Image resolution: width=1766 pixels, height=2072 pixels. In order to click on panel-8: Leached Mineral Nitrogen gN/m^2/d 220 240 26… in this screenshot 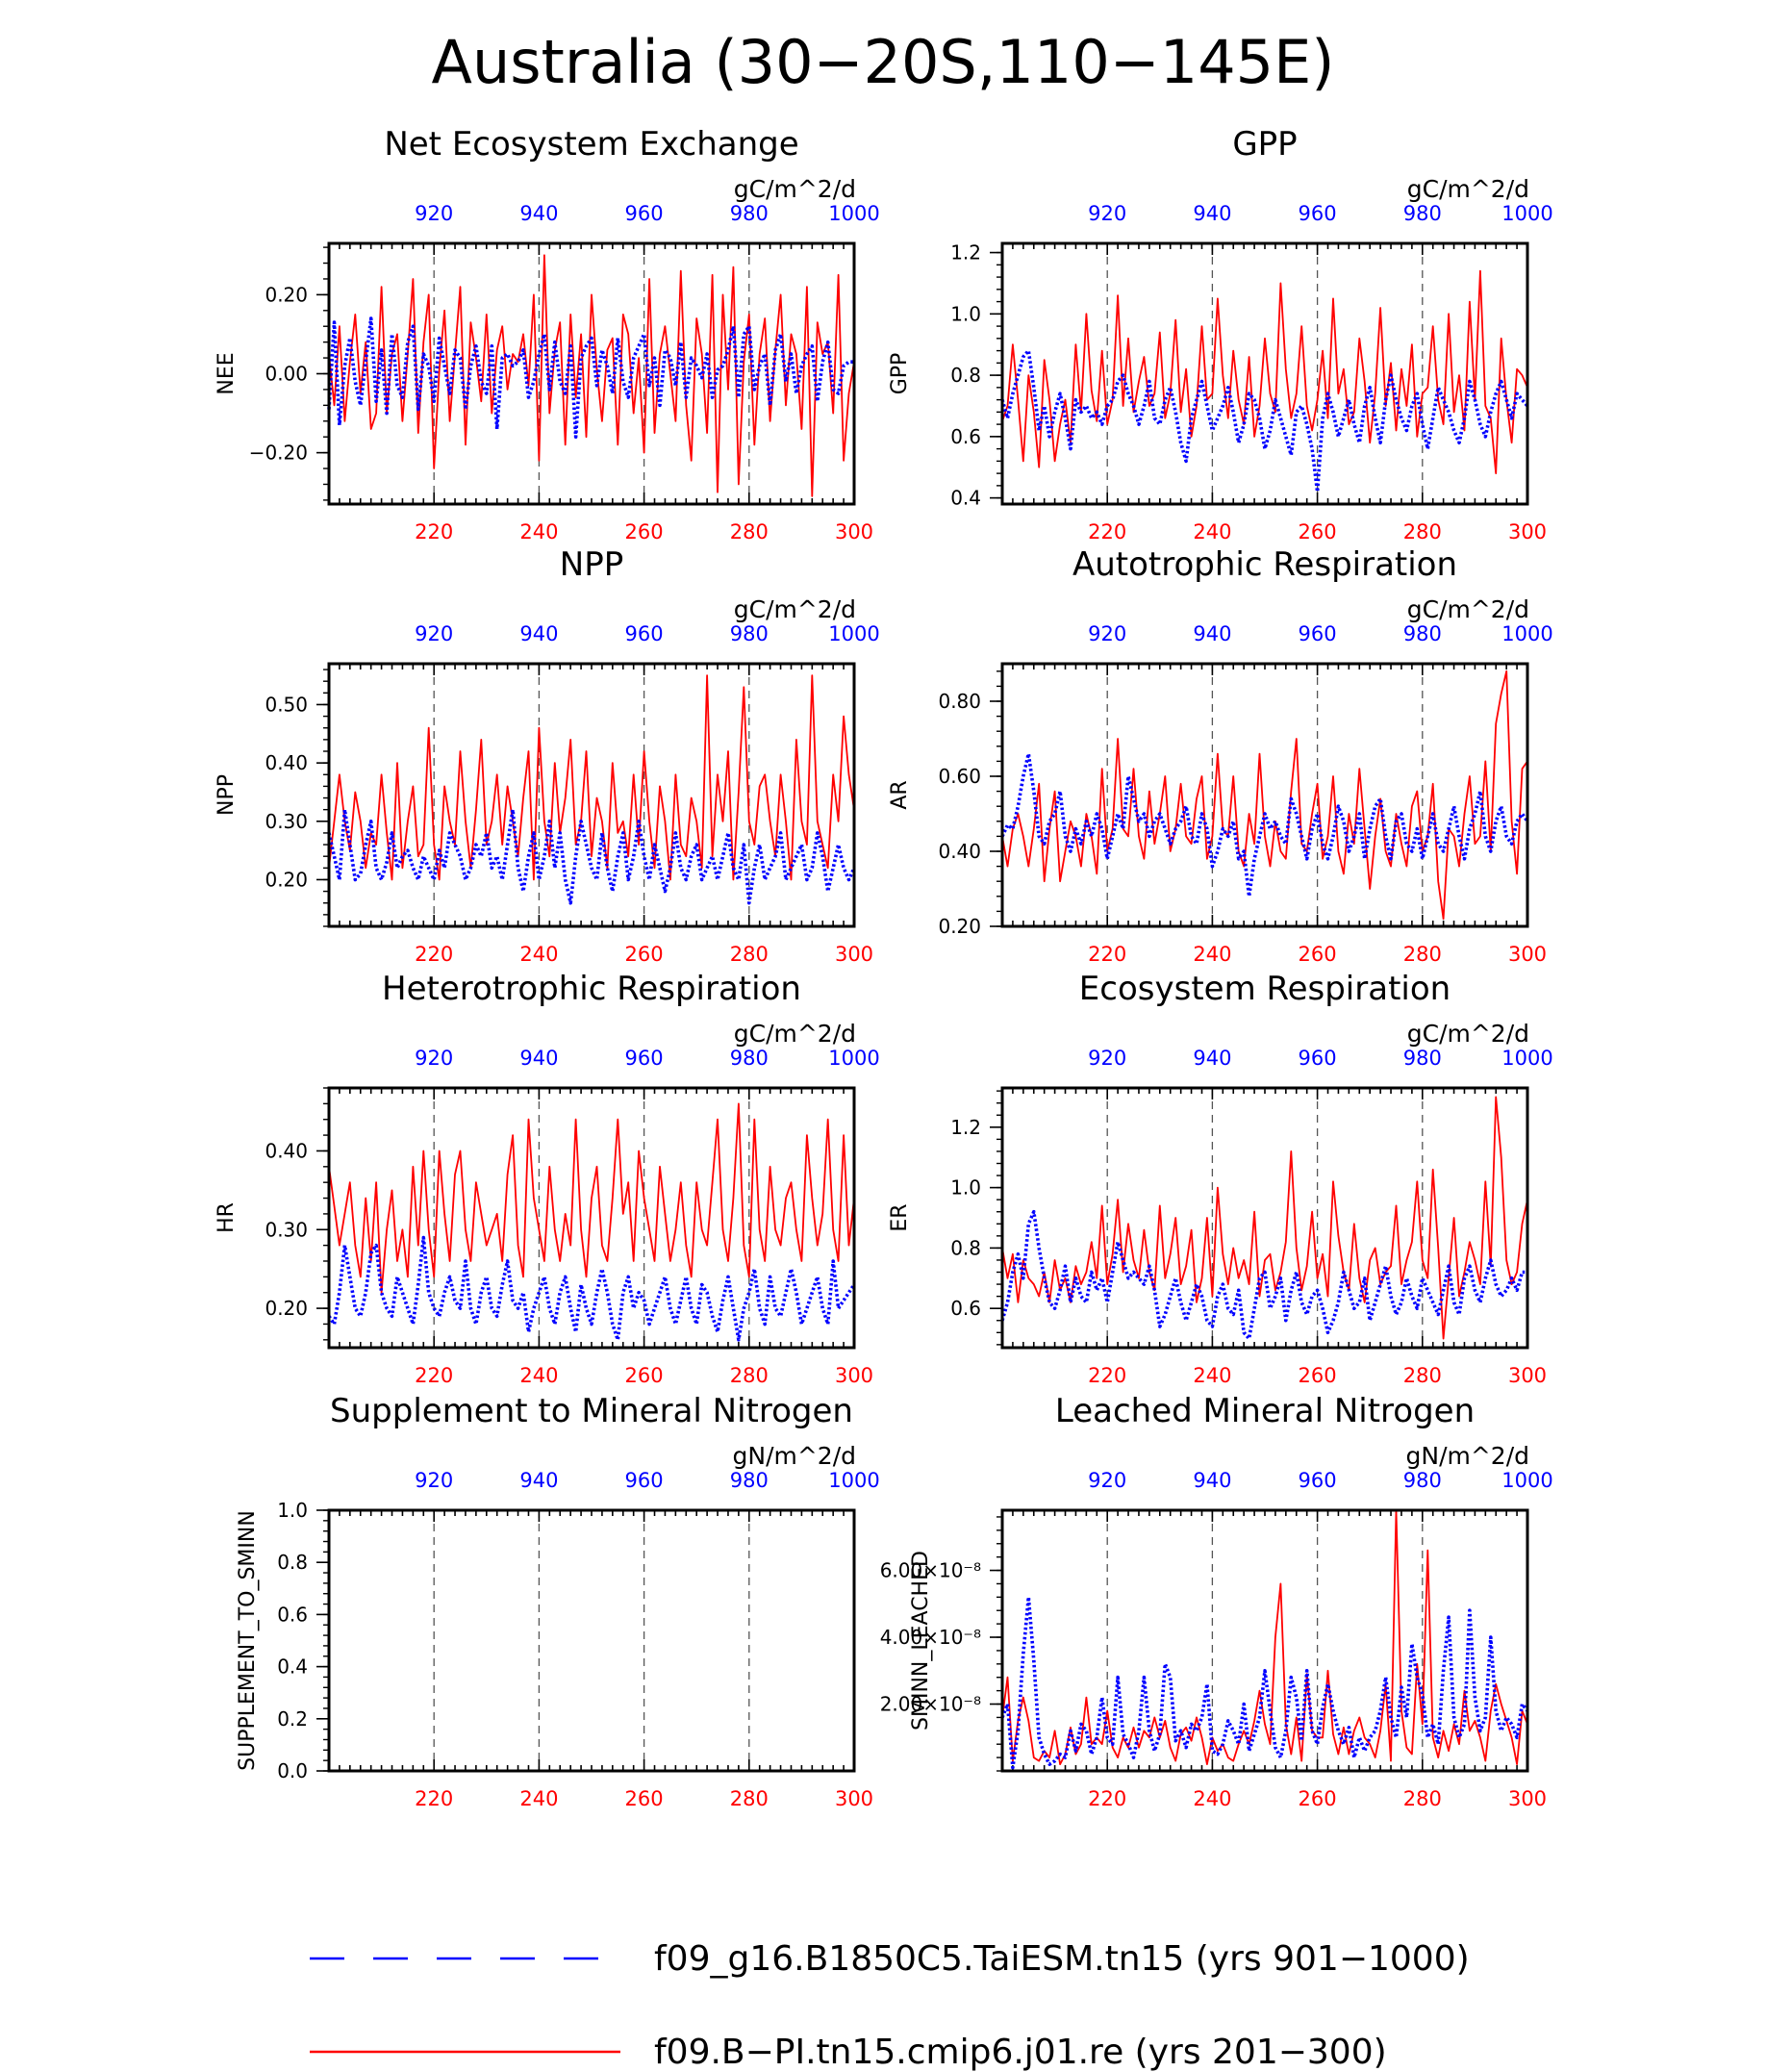, I will do `click(1216, 1601)`.